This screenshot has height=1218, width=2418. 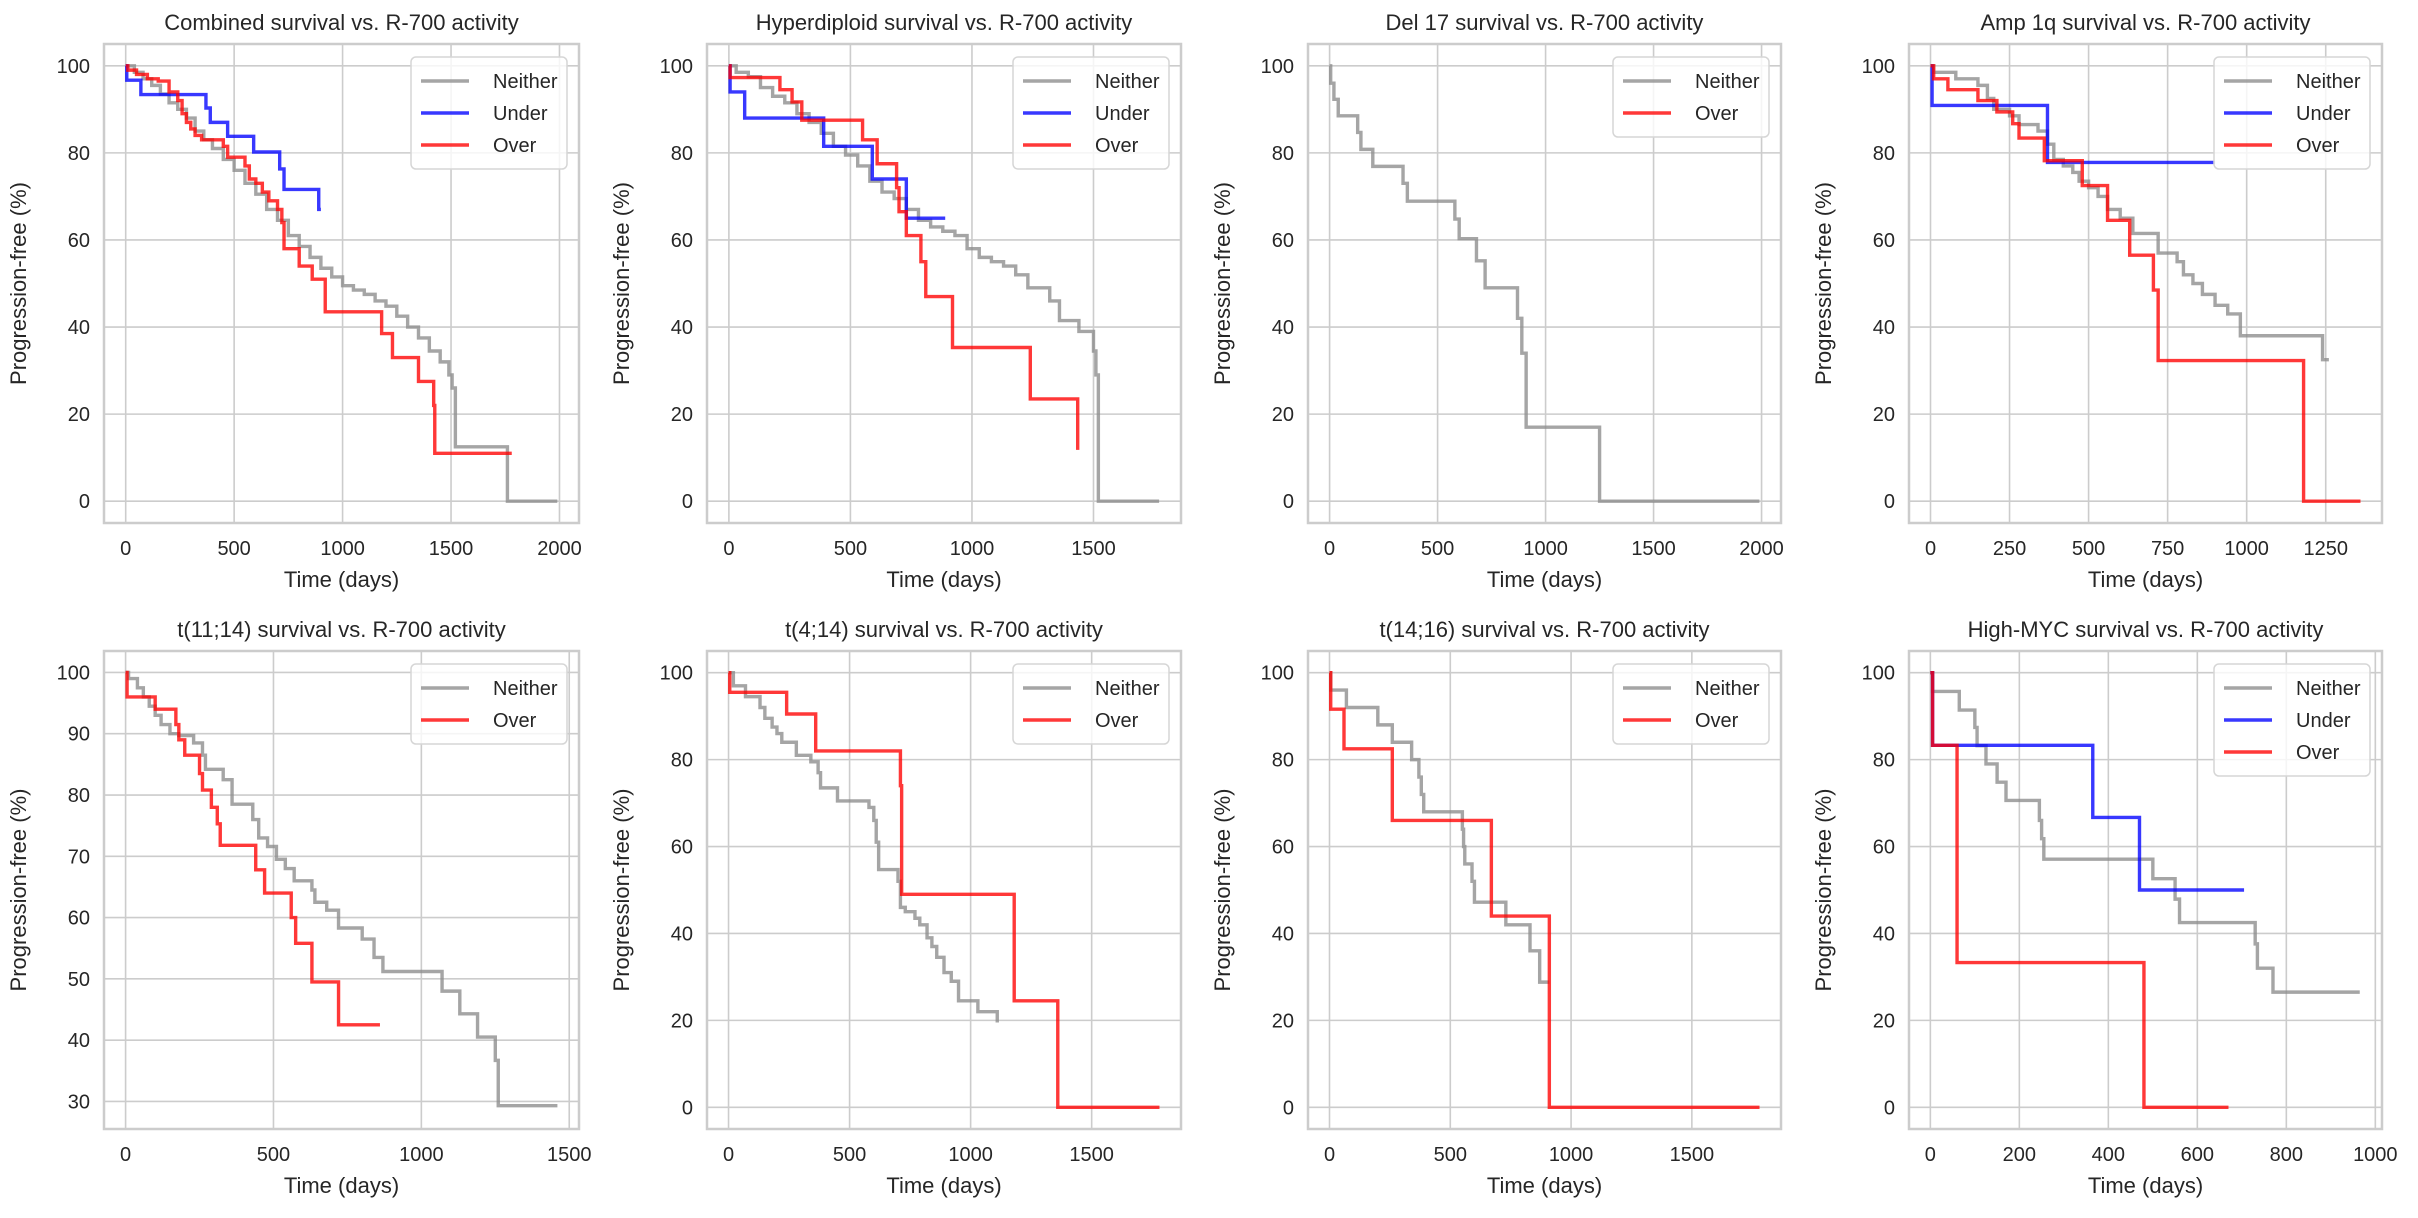 What do you see at coordinates (79, 980) in the screenshot?
I see `y-tick-label: 50` at bounding box center [79, 980].